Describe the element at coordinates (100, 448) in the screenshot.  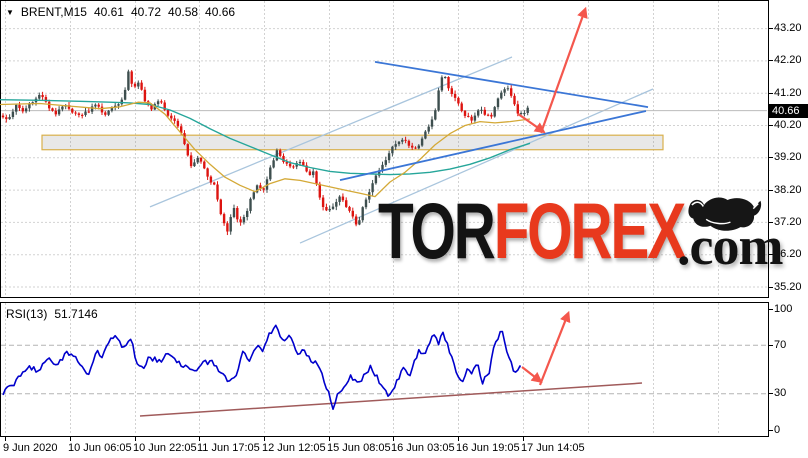
I see `time-tick-label: 10 Jun 06:05` at that location.